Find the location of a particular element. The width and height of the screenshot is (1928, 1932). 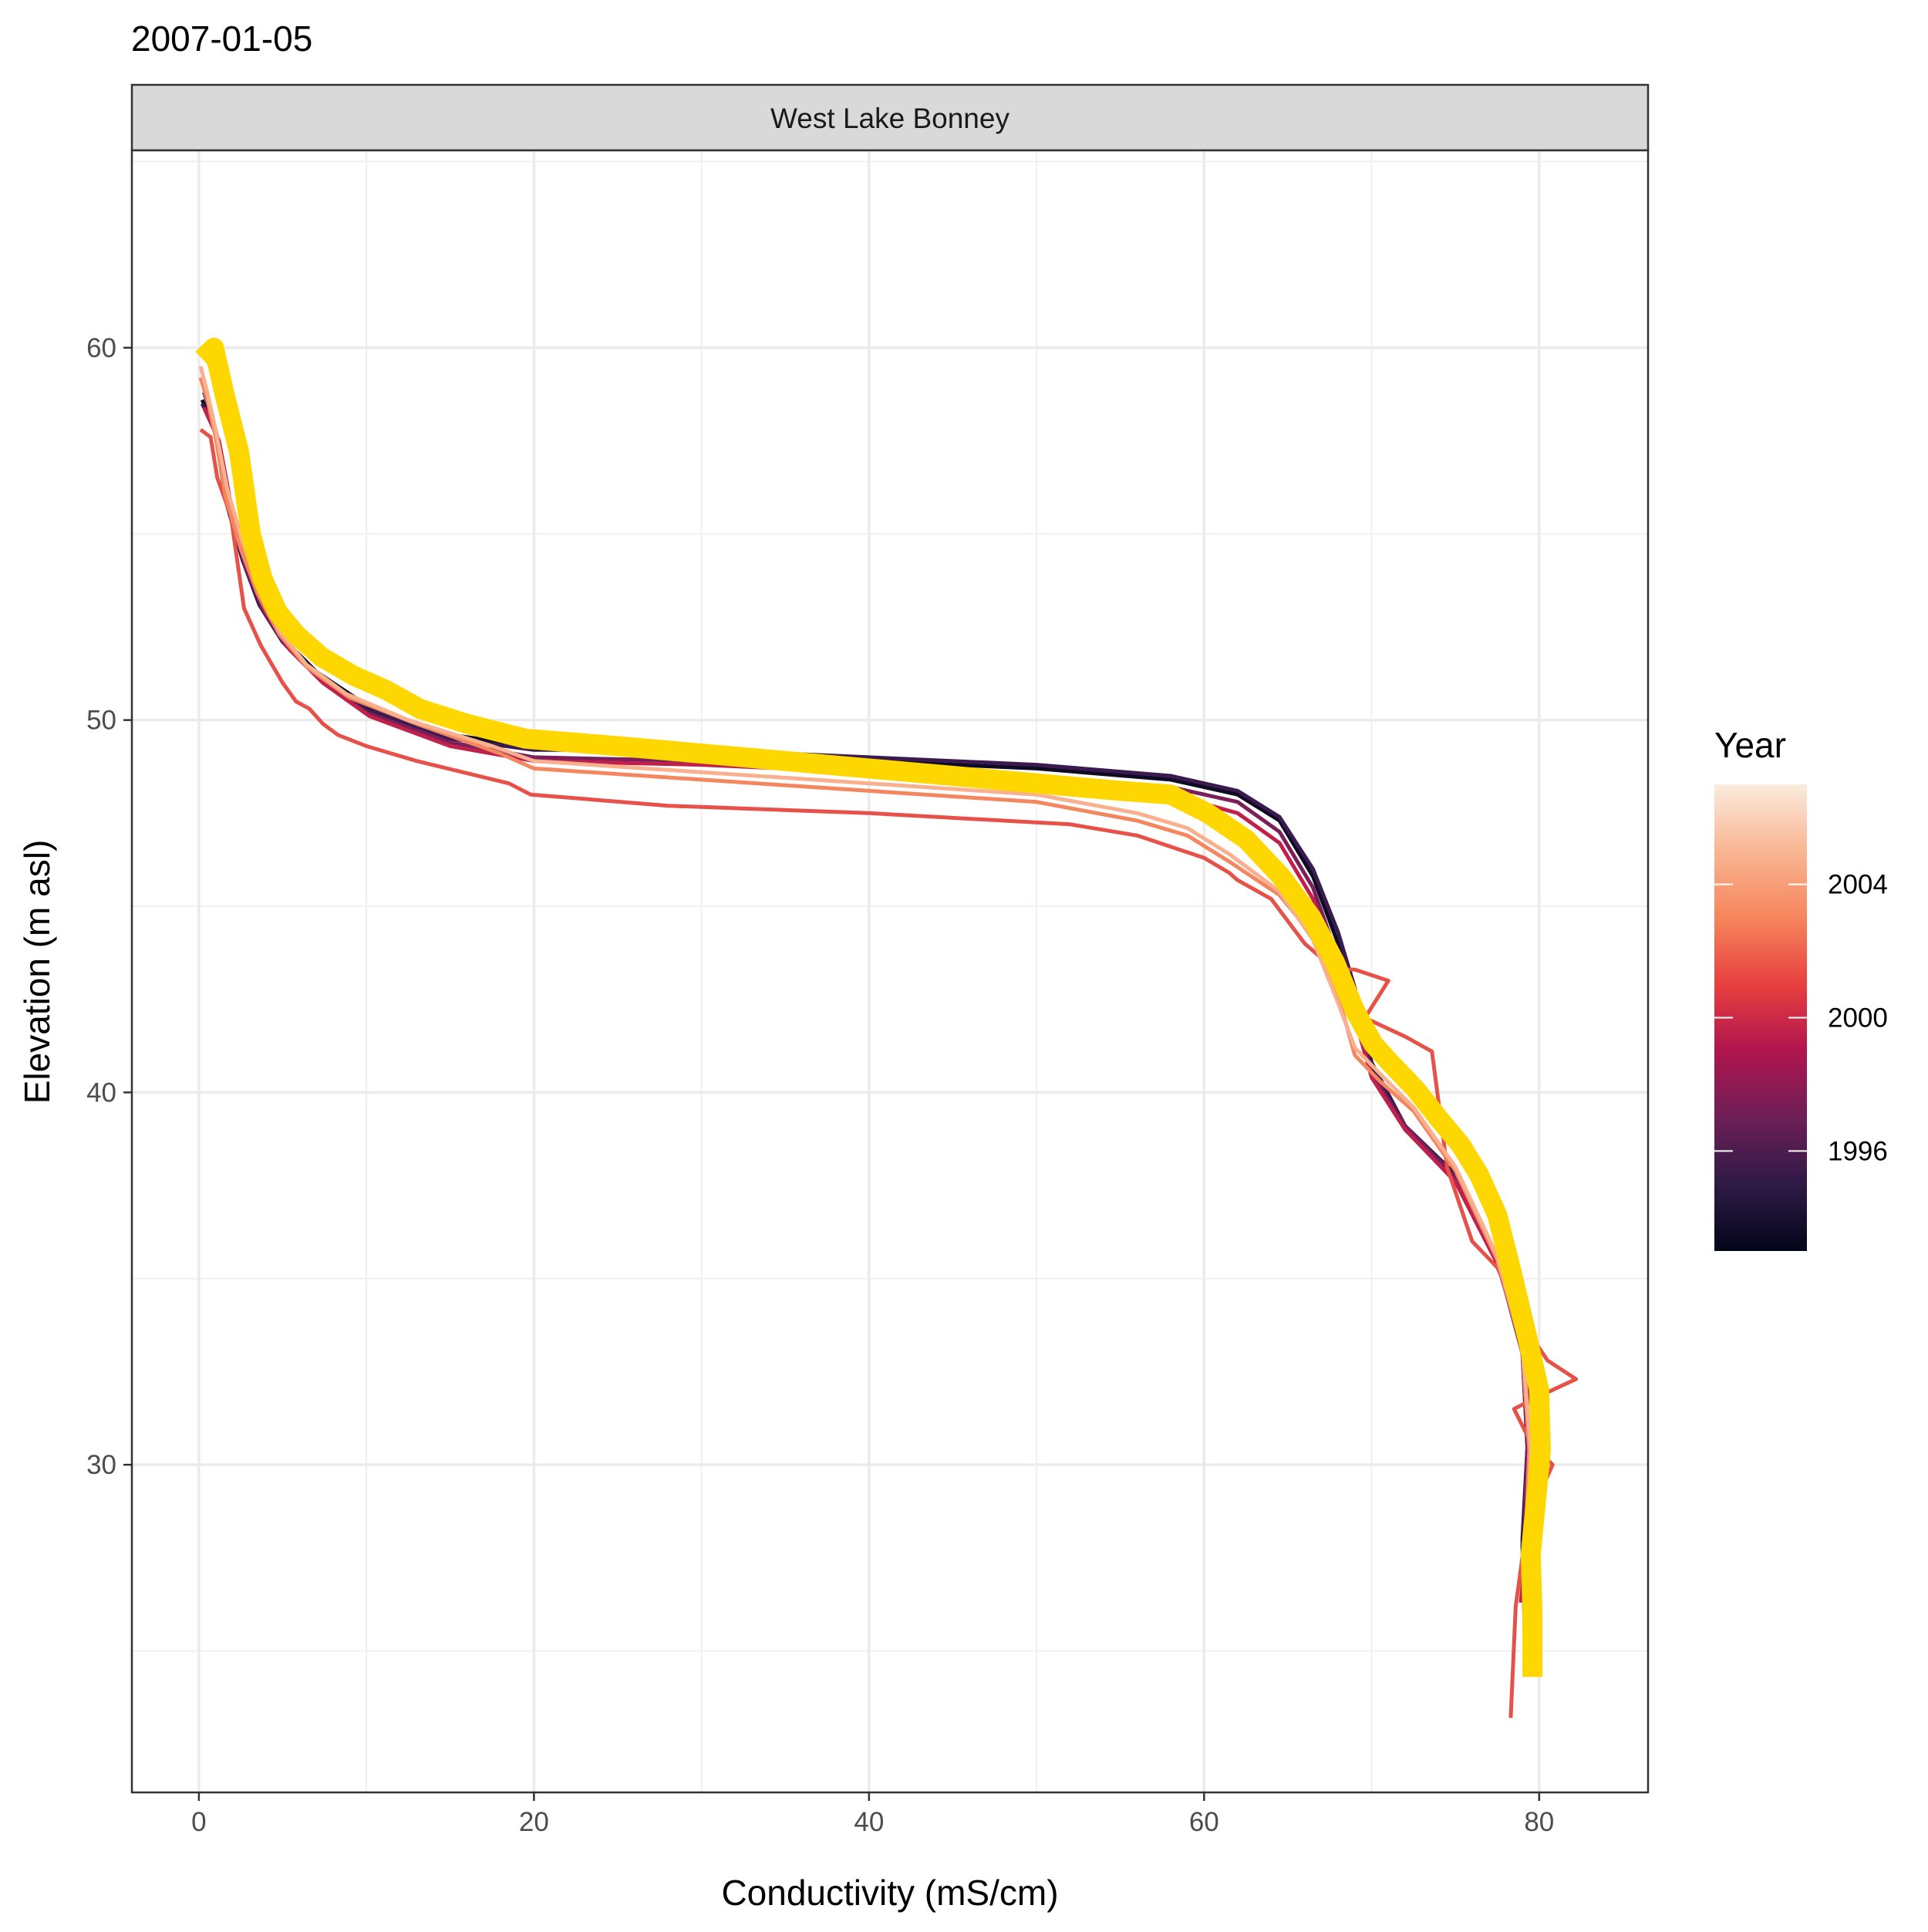

y-tick-label: 40 is located at coordinates (101, 1092).